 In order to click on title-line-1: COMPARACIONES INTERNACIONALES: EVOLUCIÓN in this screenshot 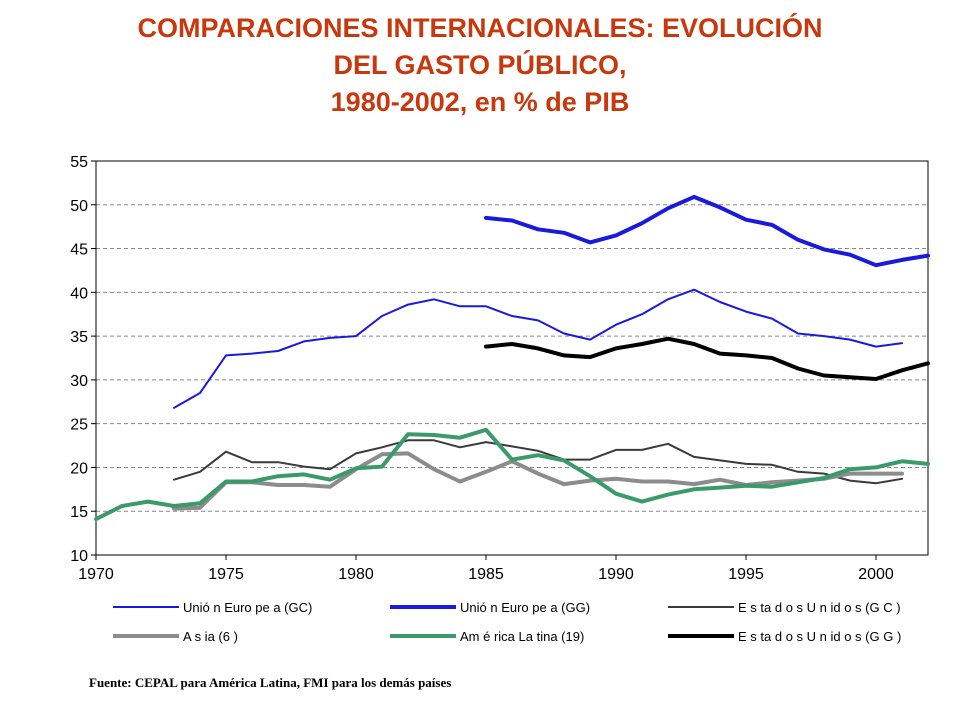, I will do `click(480, 28)`.